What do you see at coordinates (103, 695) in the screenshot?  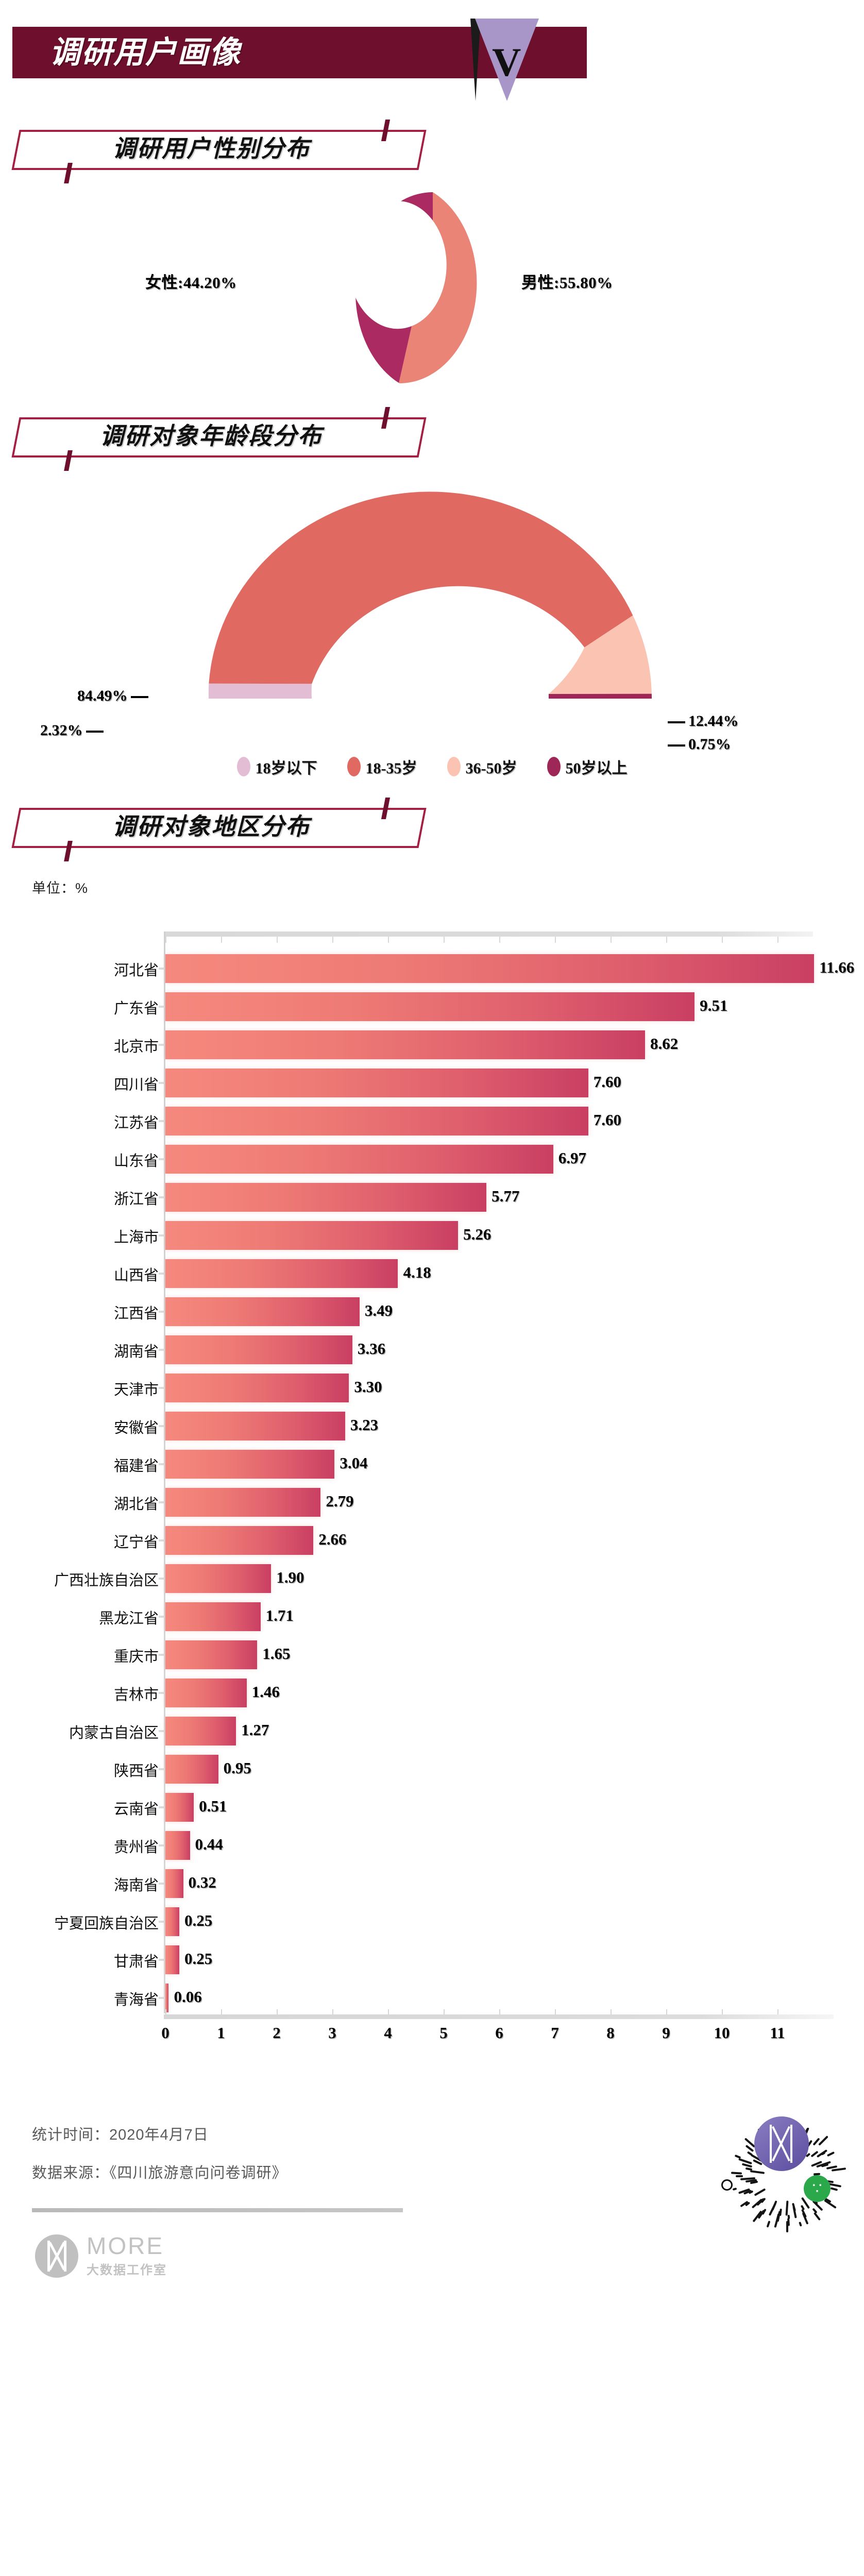 I see `age-label-18-35-text: 84.49%` at bounding box center [103, 695].